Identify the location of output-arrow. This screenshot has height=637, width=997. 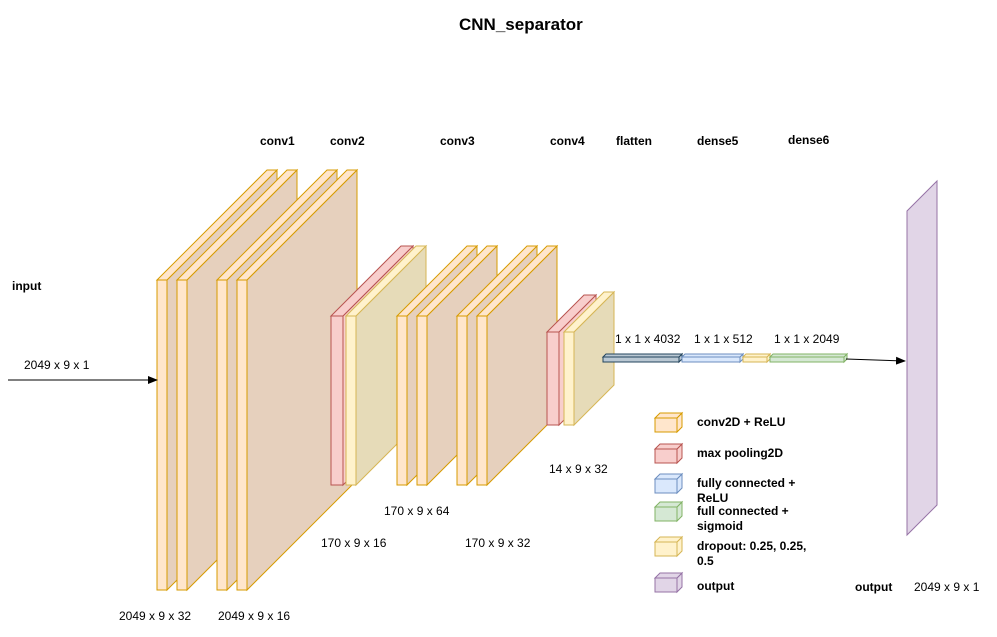
(875, 360).